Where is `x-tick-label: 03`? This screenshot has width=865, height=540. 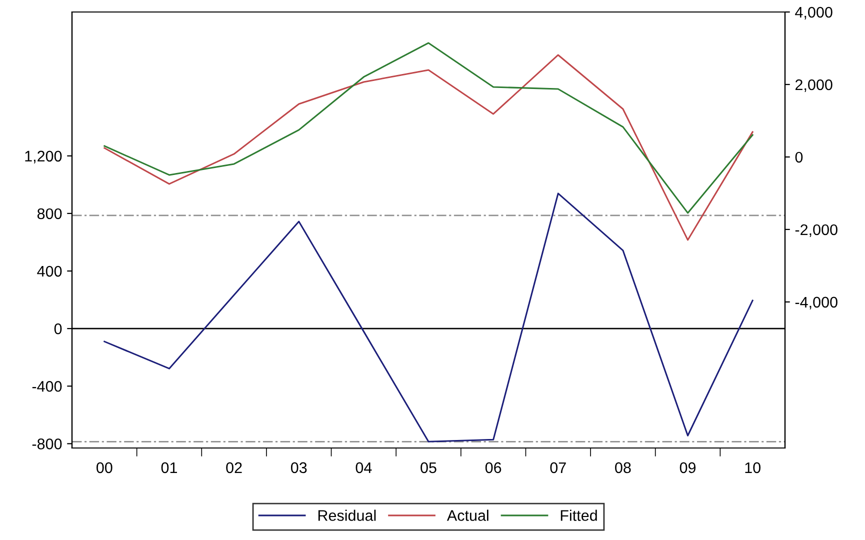
x-tick-label: 03 is located at coordinates (298, 468).